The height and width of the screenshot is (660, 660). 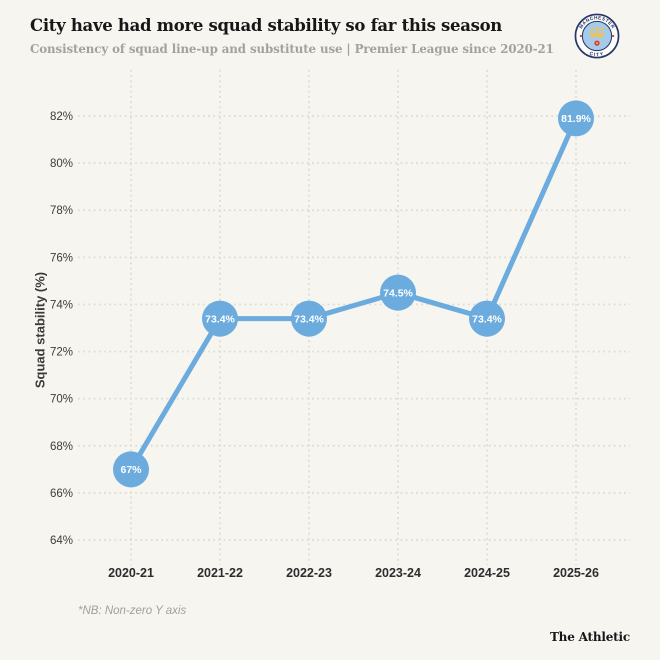 What do you see at coordinates (61, 541) in the screenshot?
I see `y-tick-label: 64%` at bounding box center [61, 541].